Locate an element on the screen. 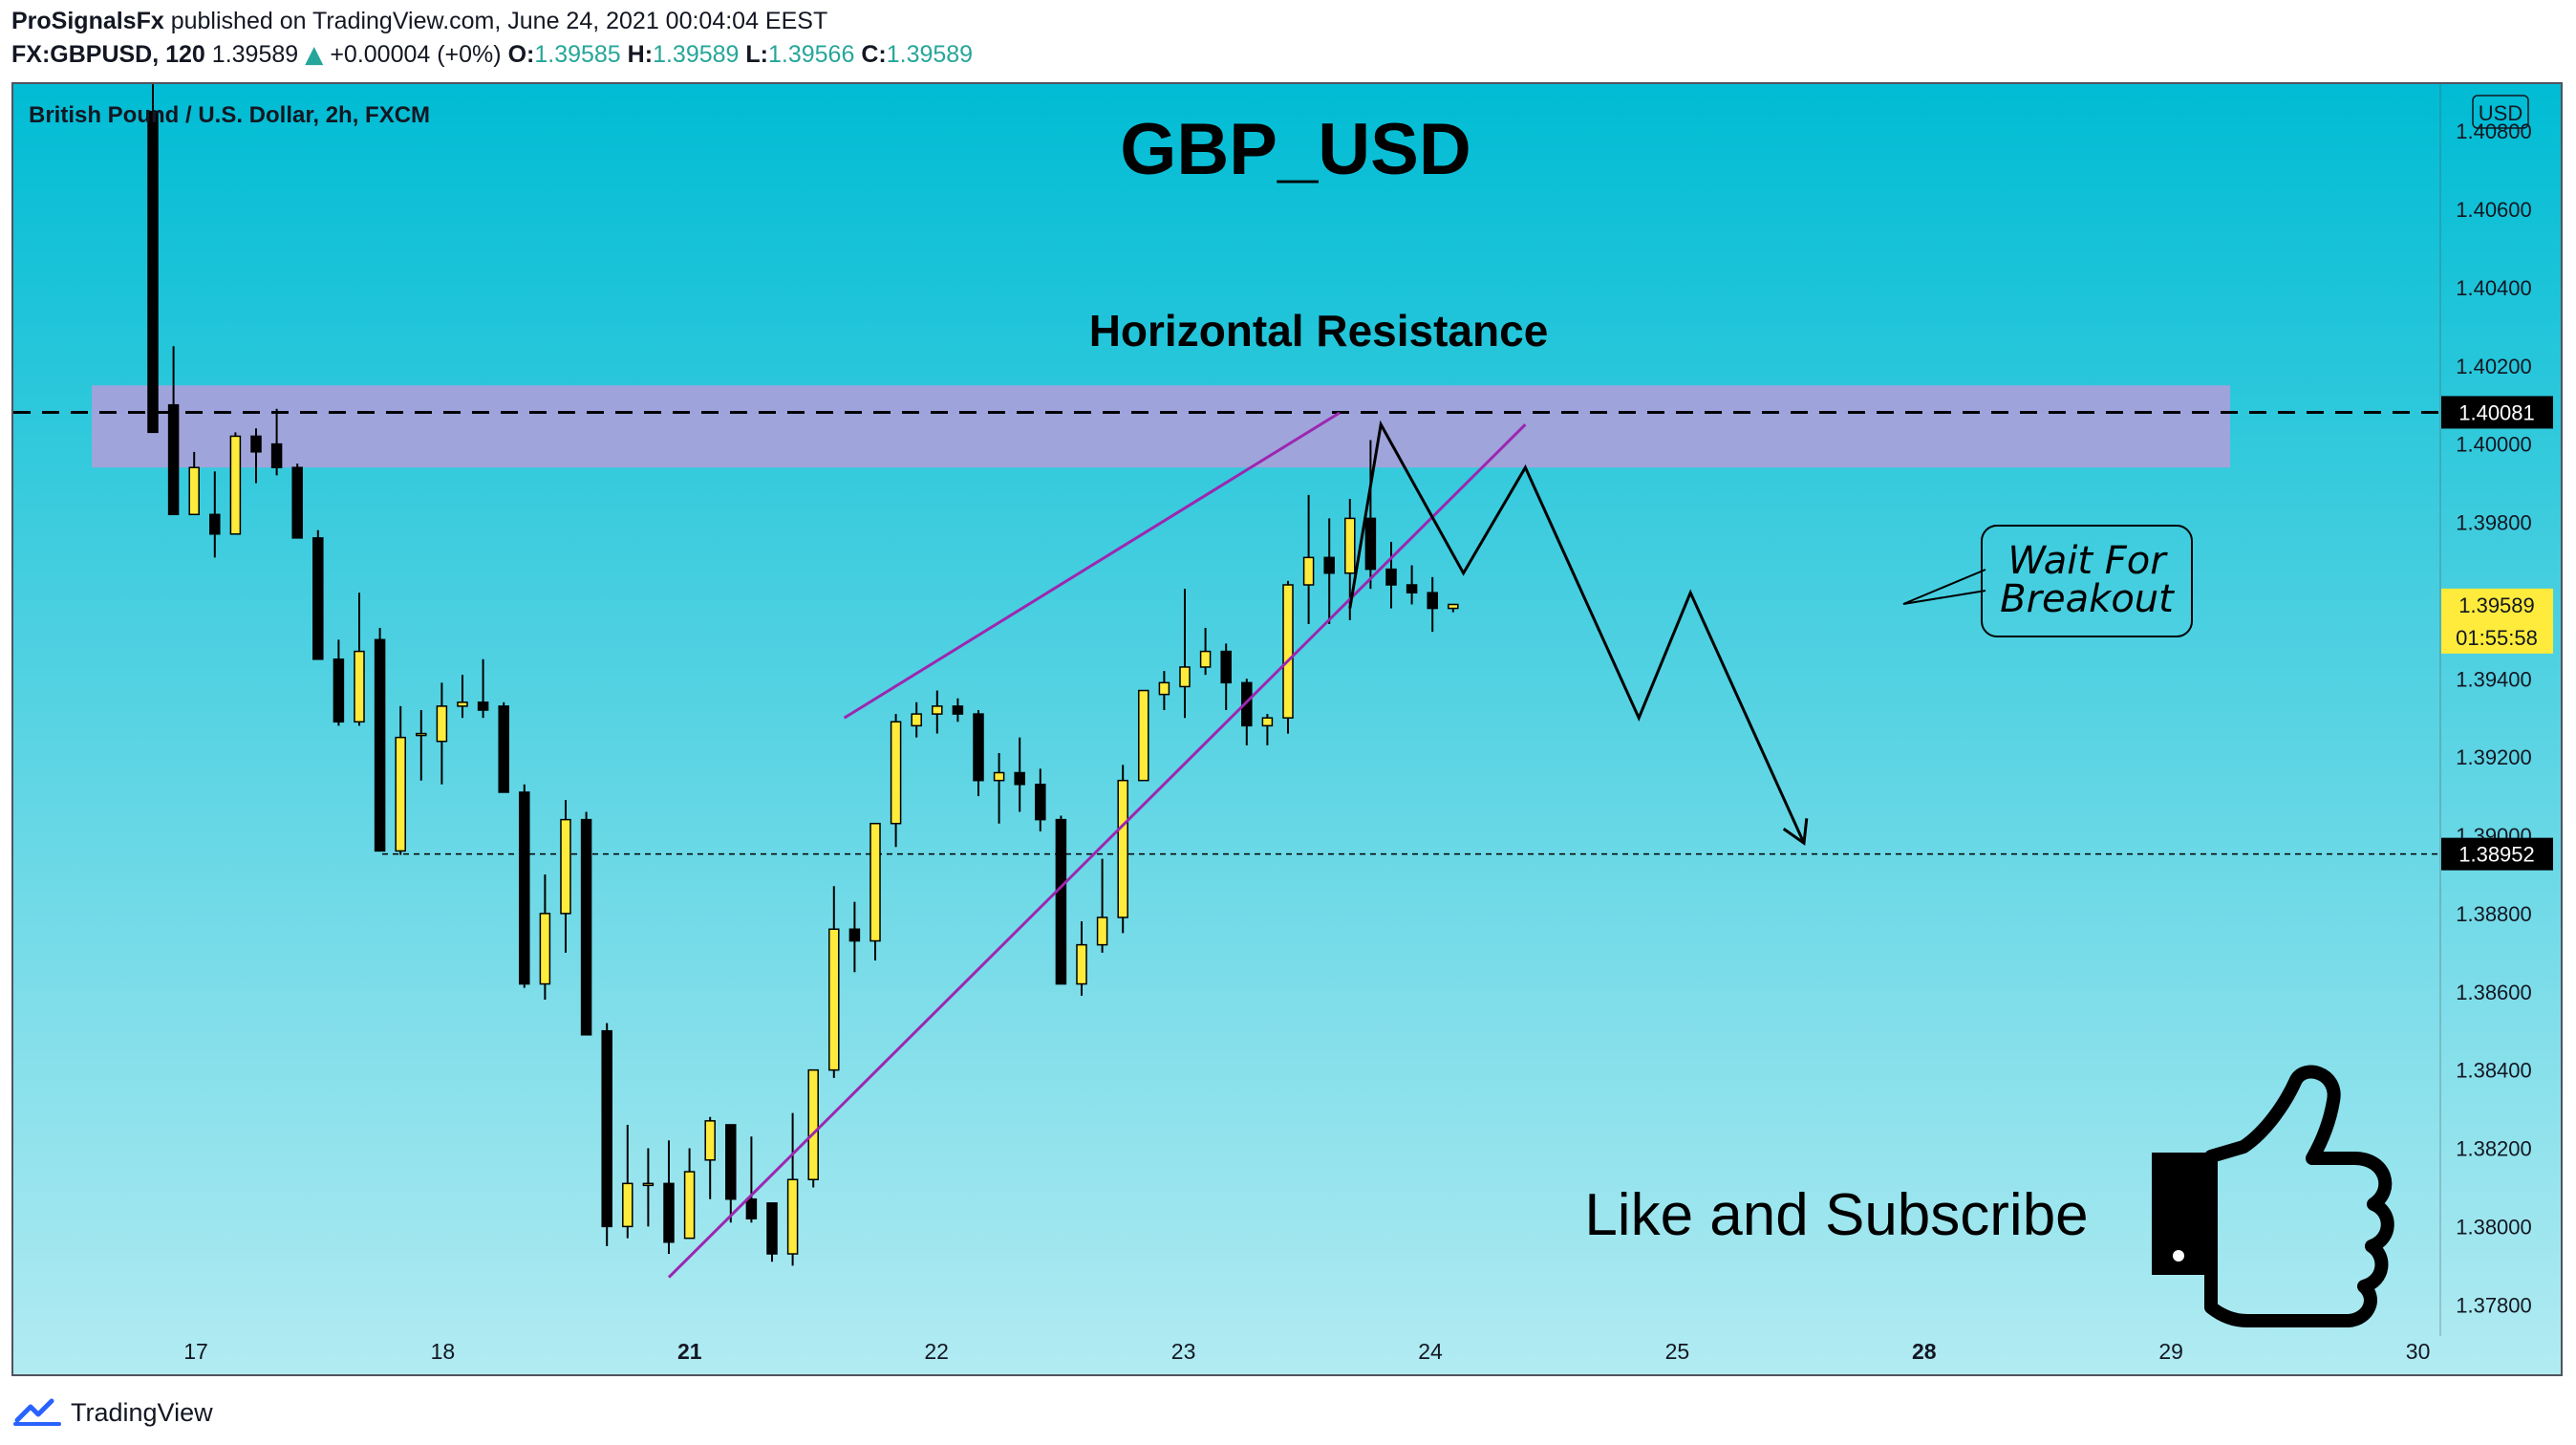 The height and width of the screenshot is (1445, 2576). resistance-price-tag is located at coordinates (2497, 413).